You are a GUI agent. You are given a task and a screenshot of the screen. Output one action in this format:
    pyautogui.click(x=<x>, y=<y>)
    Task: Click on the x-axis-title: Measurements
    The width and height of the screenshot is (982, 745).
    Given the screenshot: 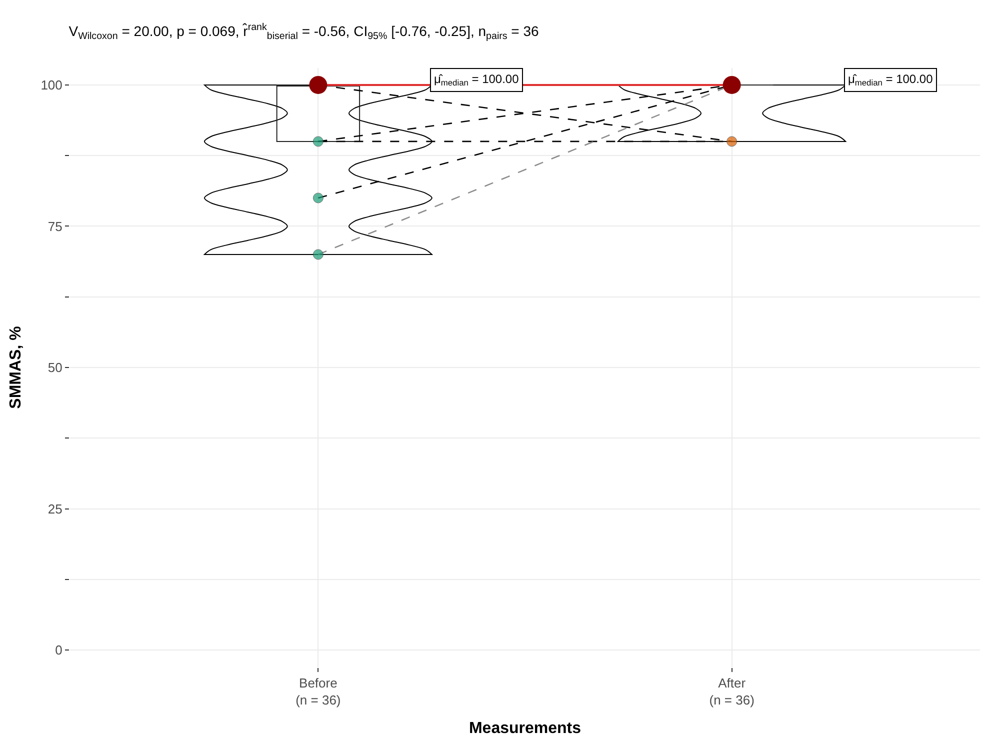 What is the action you would take?
    pyautogui.click(x=525, y=729)
    